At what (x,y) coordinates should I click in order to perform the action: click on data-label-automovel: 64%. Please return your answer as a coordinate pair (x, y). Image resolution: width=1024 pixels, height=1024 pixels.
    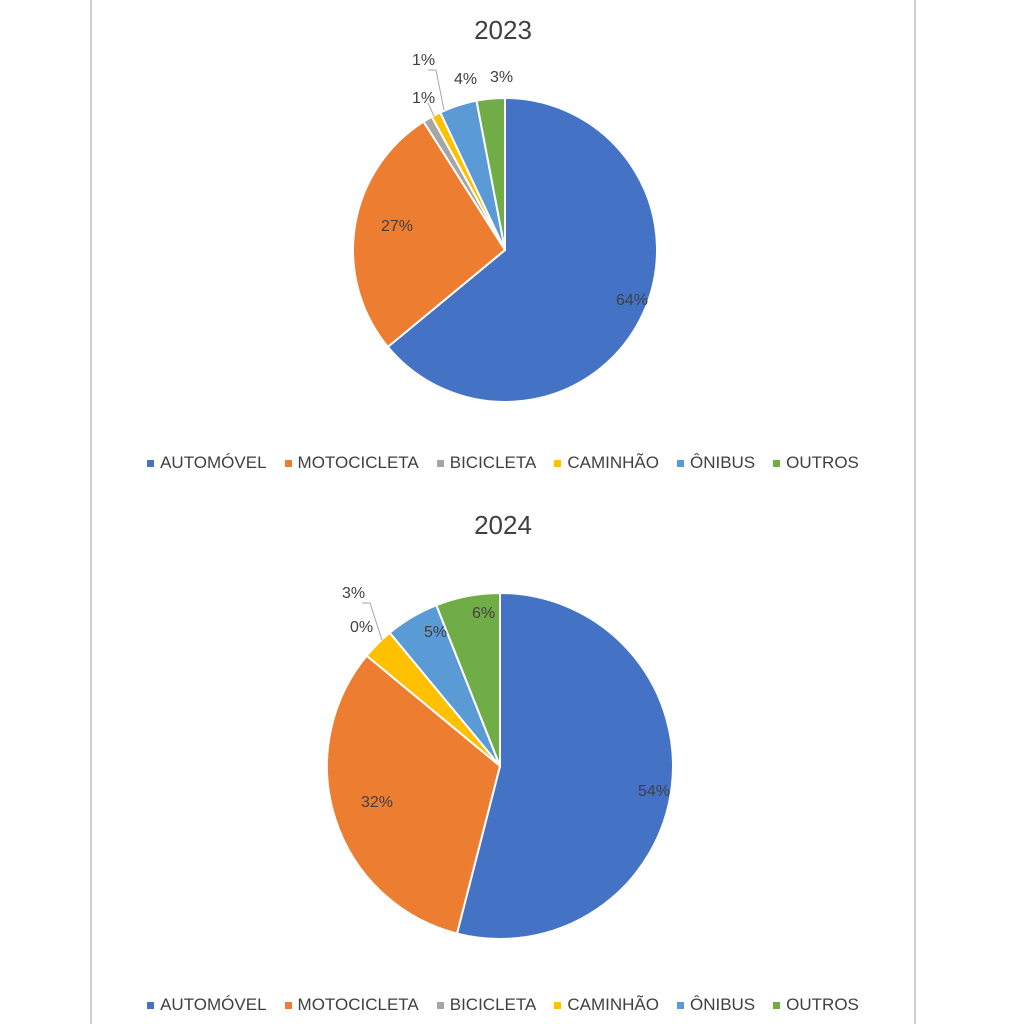
    Looking at the image, I should click on (632, 300).